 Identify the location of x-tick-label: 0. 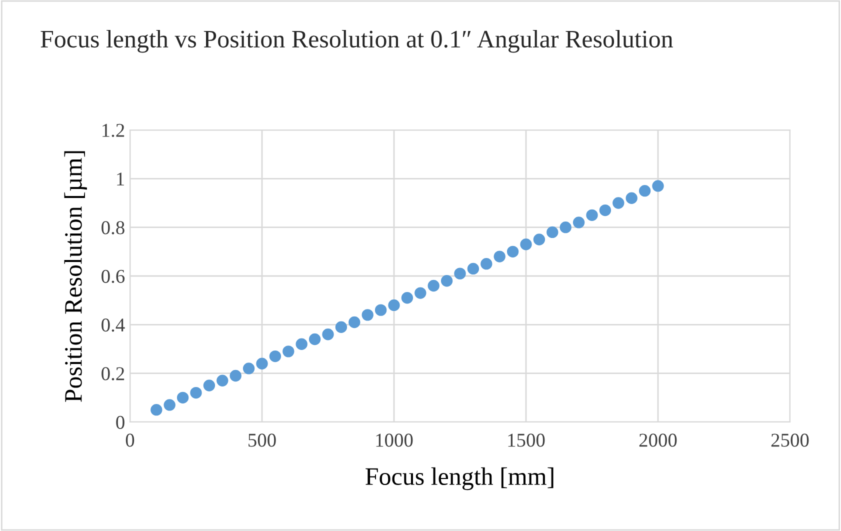
(130, 440).